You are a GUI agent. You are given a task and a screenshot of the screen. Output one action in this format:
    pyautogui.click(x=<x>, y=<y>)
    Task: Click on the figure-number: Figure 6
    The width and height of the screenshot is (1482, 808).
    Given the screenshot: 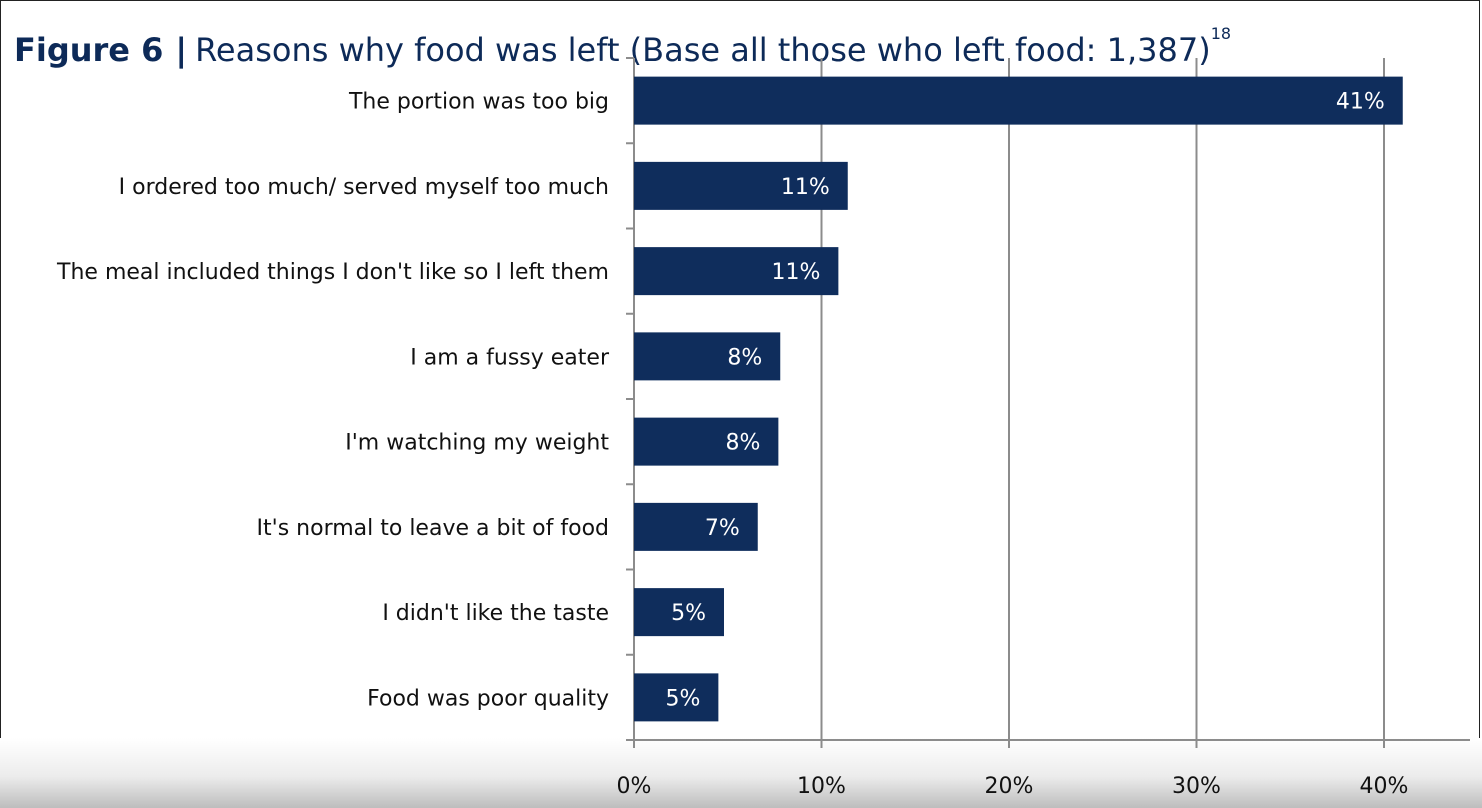 What is the action you would take?
    pyautogui.click(x=89, y=50)
    